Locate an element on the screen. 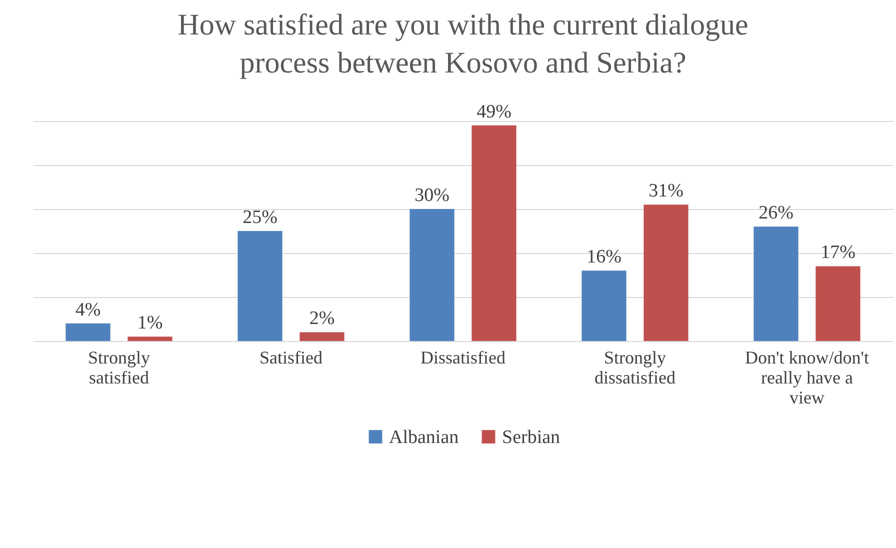 The height and width of the screenshot is (548, 896). data-label: 31% is located at coordinates (666, 191).